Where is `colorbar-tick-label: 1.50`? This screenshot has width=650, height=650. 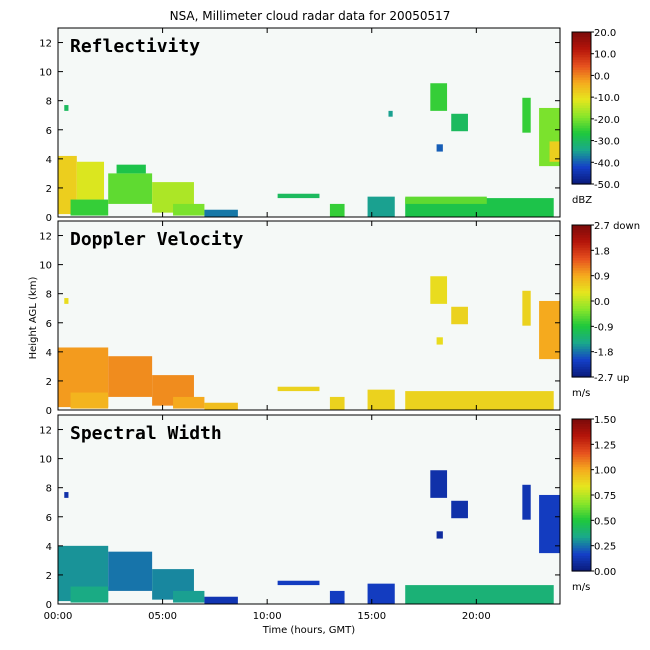
colorbar-tick-label: 1.50 is located at coordinates (605, 420).